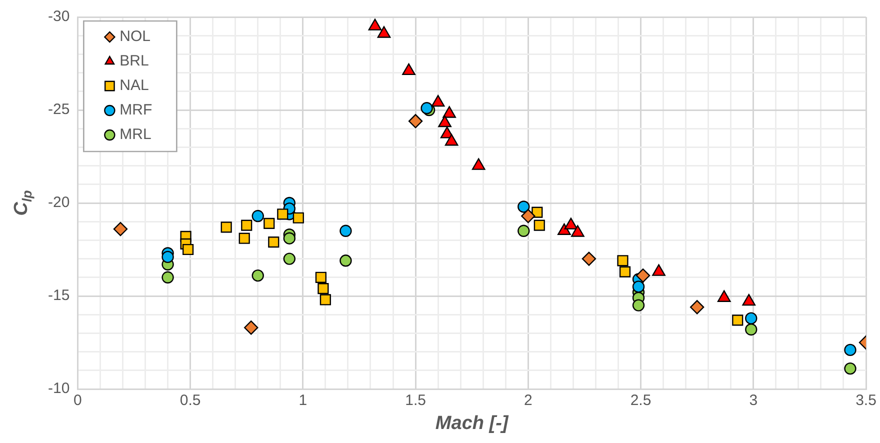 Image resolution: width=880 pixels, height=443 pixels. I want to click on x-tick-label: 3.5, so click(866, 401).